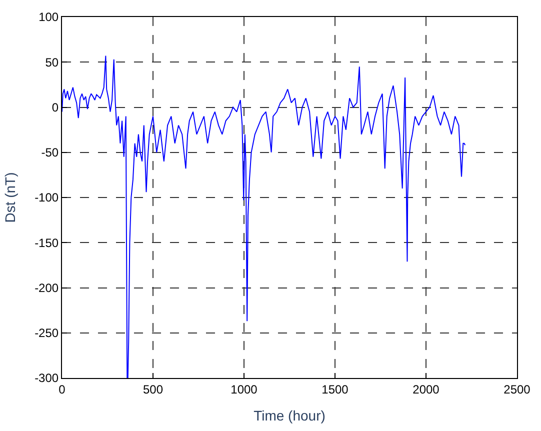  What do you see at coordinates (426, 389) in the screenshot?
I see `x-tick-label: 2000` at bounding box center [426, 389].